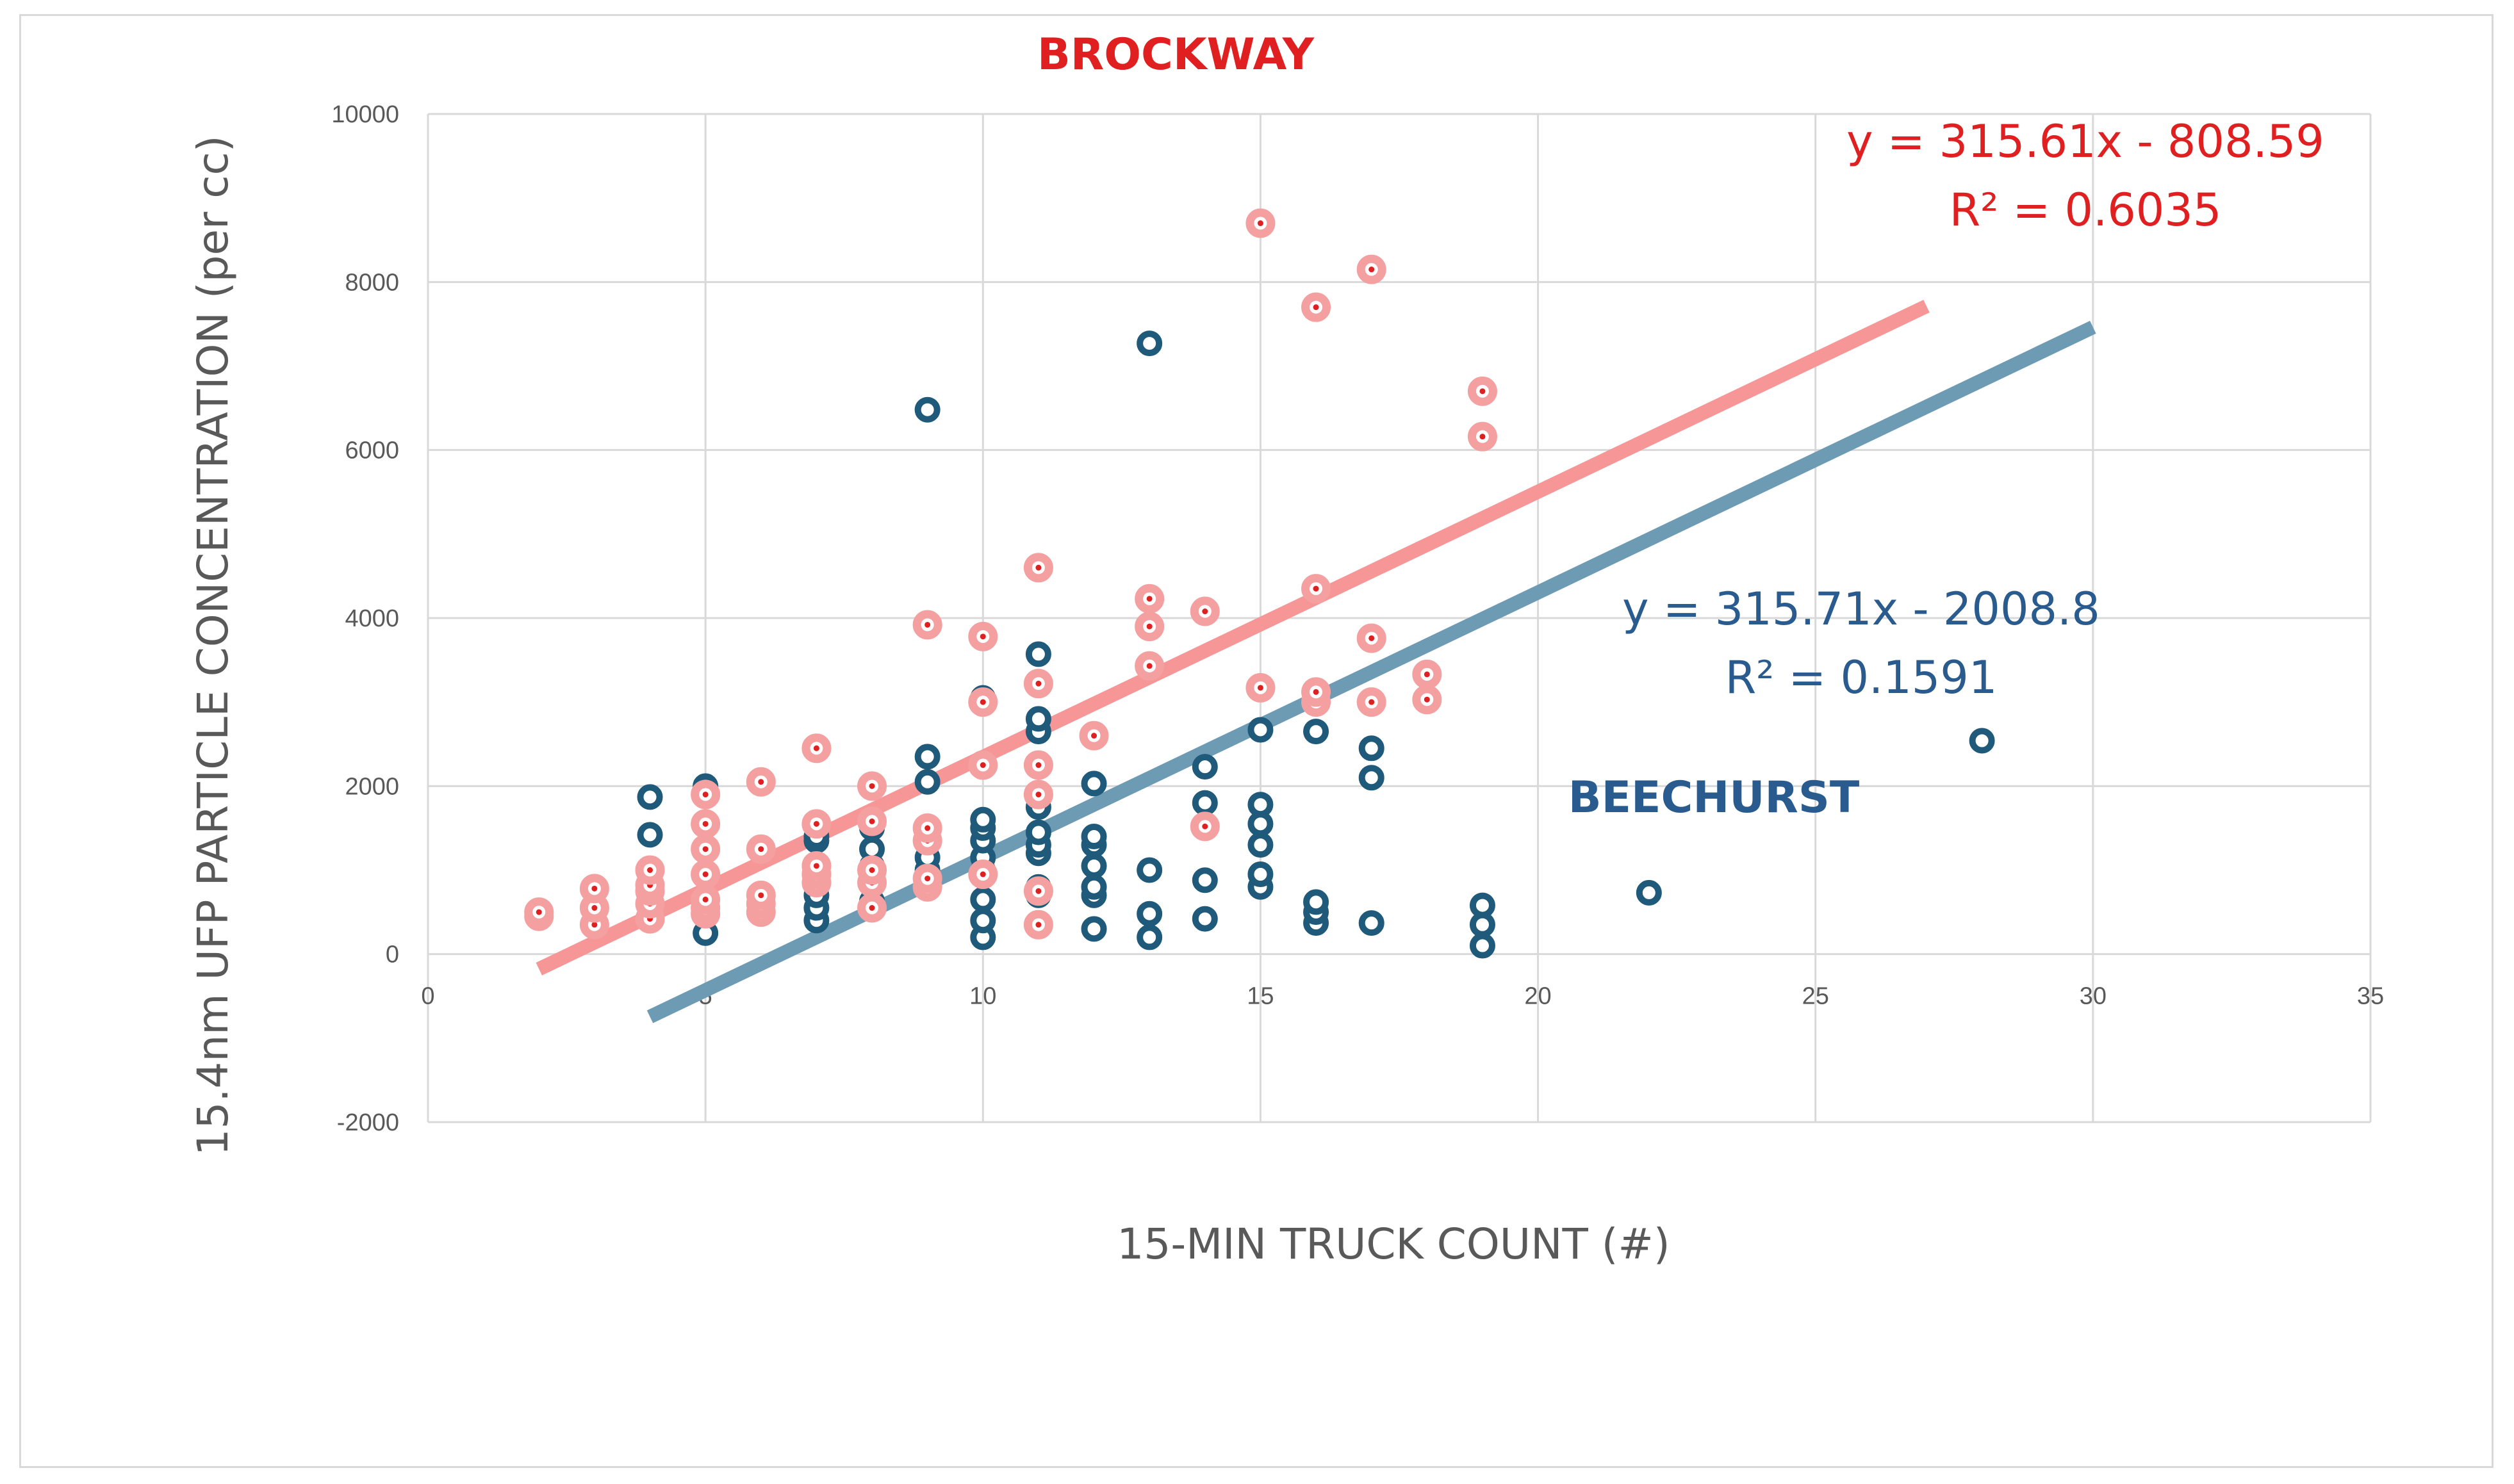 The width and height of the screenshot is (2514, 1484). What do you see at coordinates (372, 282) in the screenshot?
I see `y-tick-label: 8000` at bounding box center [372, 282].